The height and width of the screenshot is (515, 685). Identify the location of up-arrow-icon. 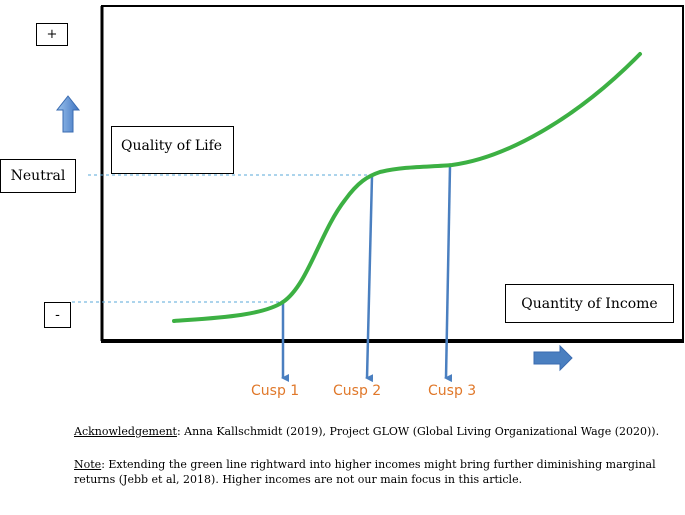
(68, 114).